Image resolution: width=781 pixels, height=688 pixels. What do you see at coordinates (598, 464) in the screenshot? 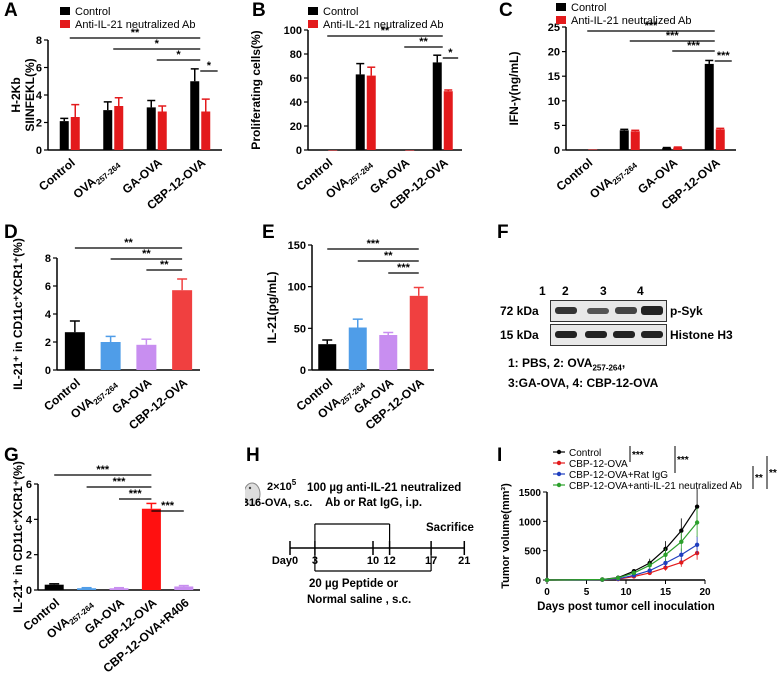
I see `legend-label-1: CBP-12-OVA` at bounding box center [598, 464].